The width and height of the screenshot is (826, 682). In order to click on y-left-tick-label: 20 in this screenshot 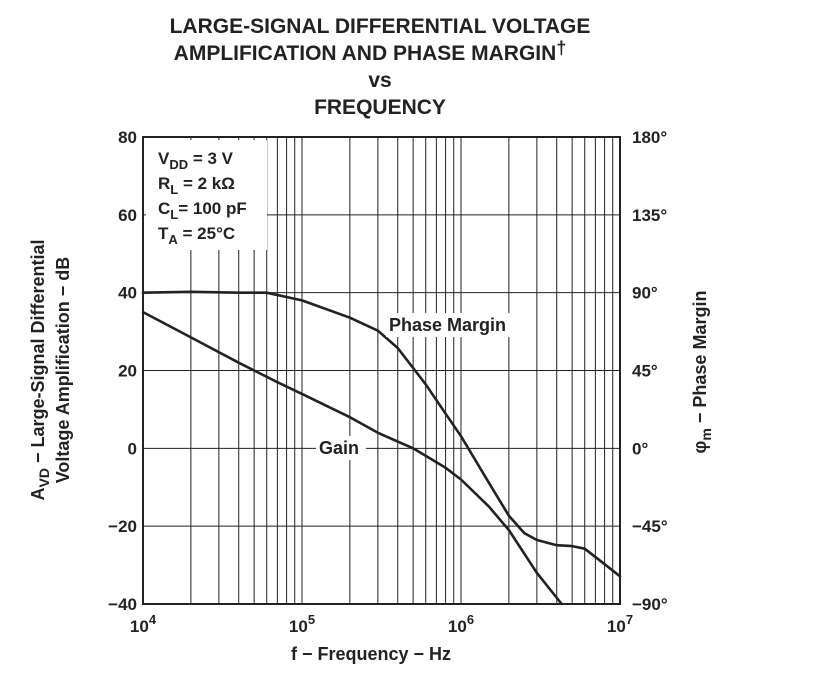, I will do `click(127, 371)`.